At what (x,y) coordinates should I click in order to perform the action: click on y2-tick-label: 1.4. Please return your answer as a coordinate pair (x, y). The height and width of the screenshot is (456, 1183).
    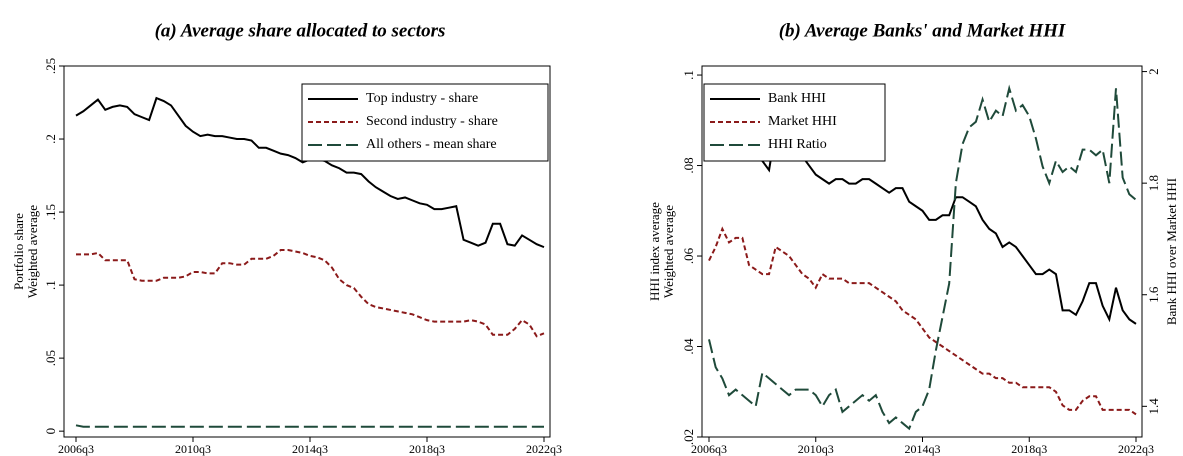
    Looking at the image, I should click on (1153, 406).